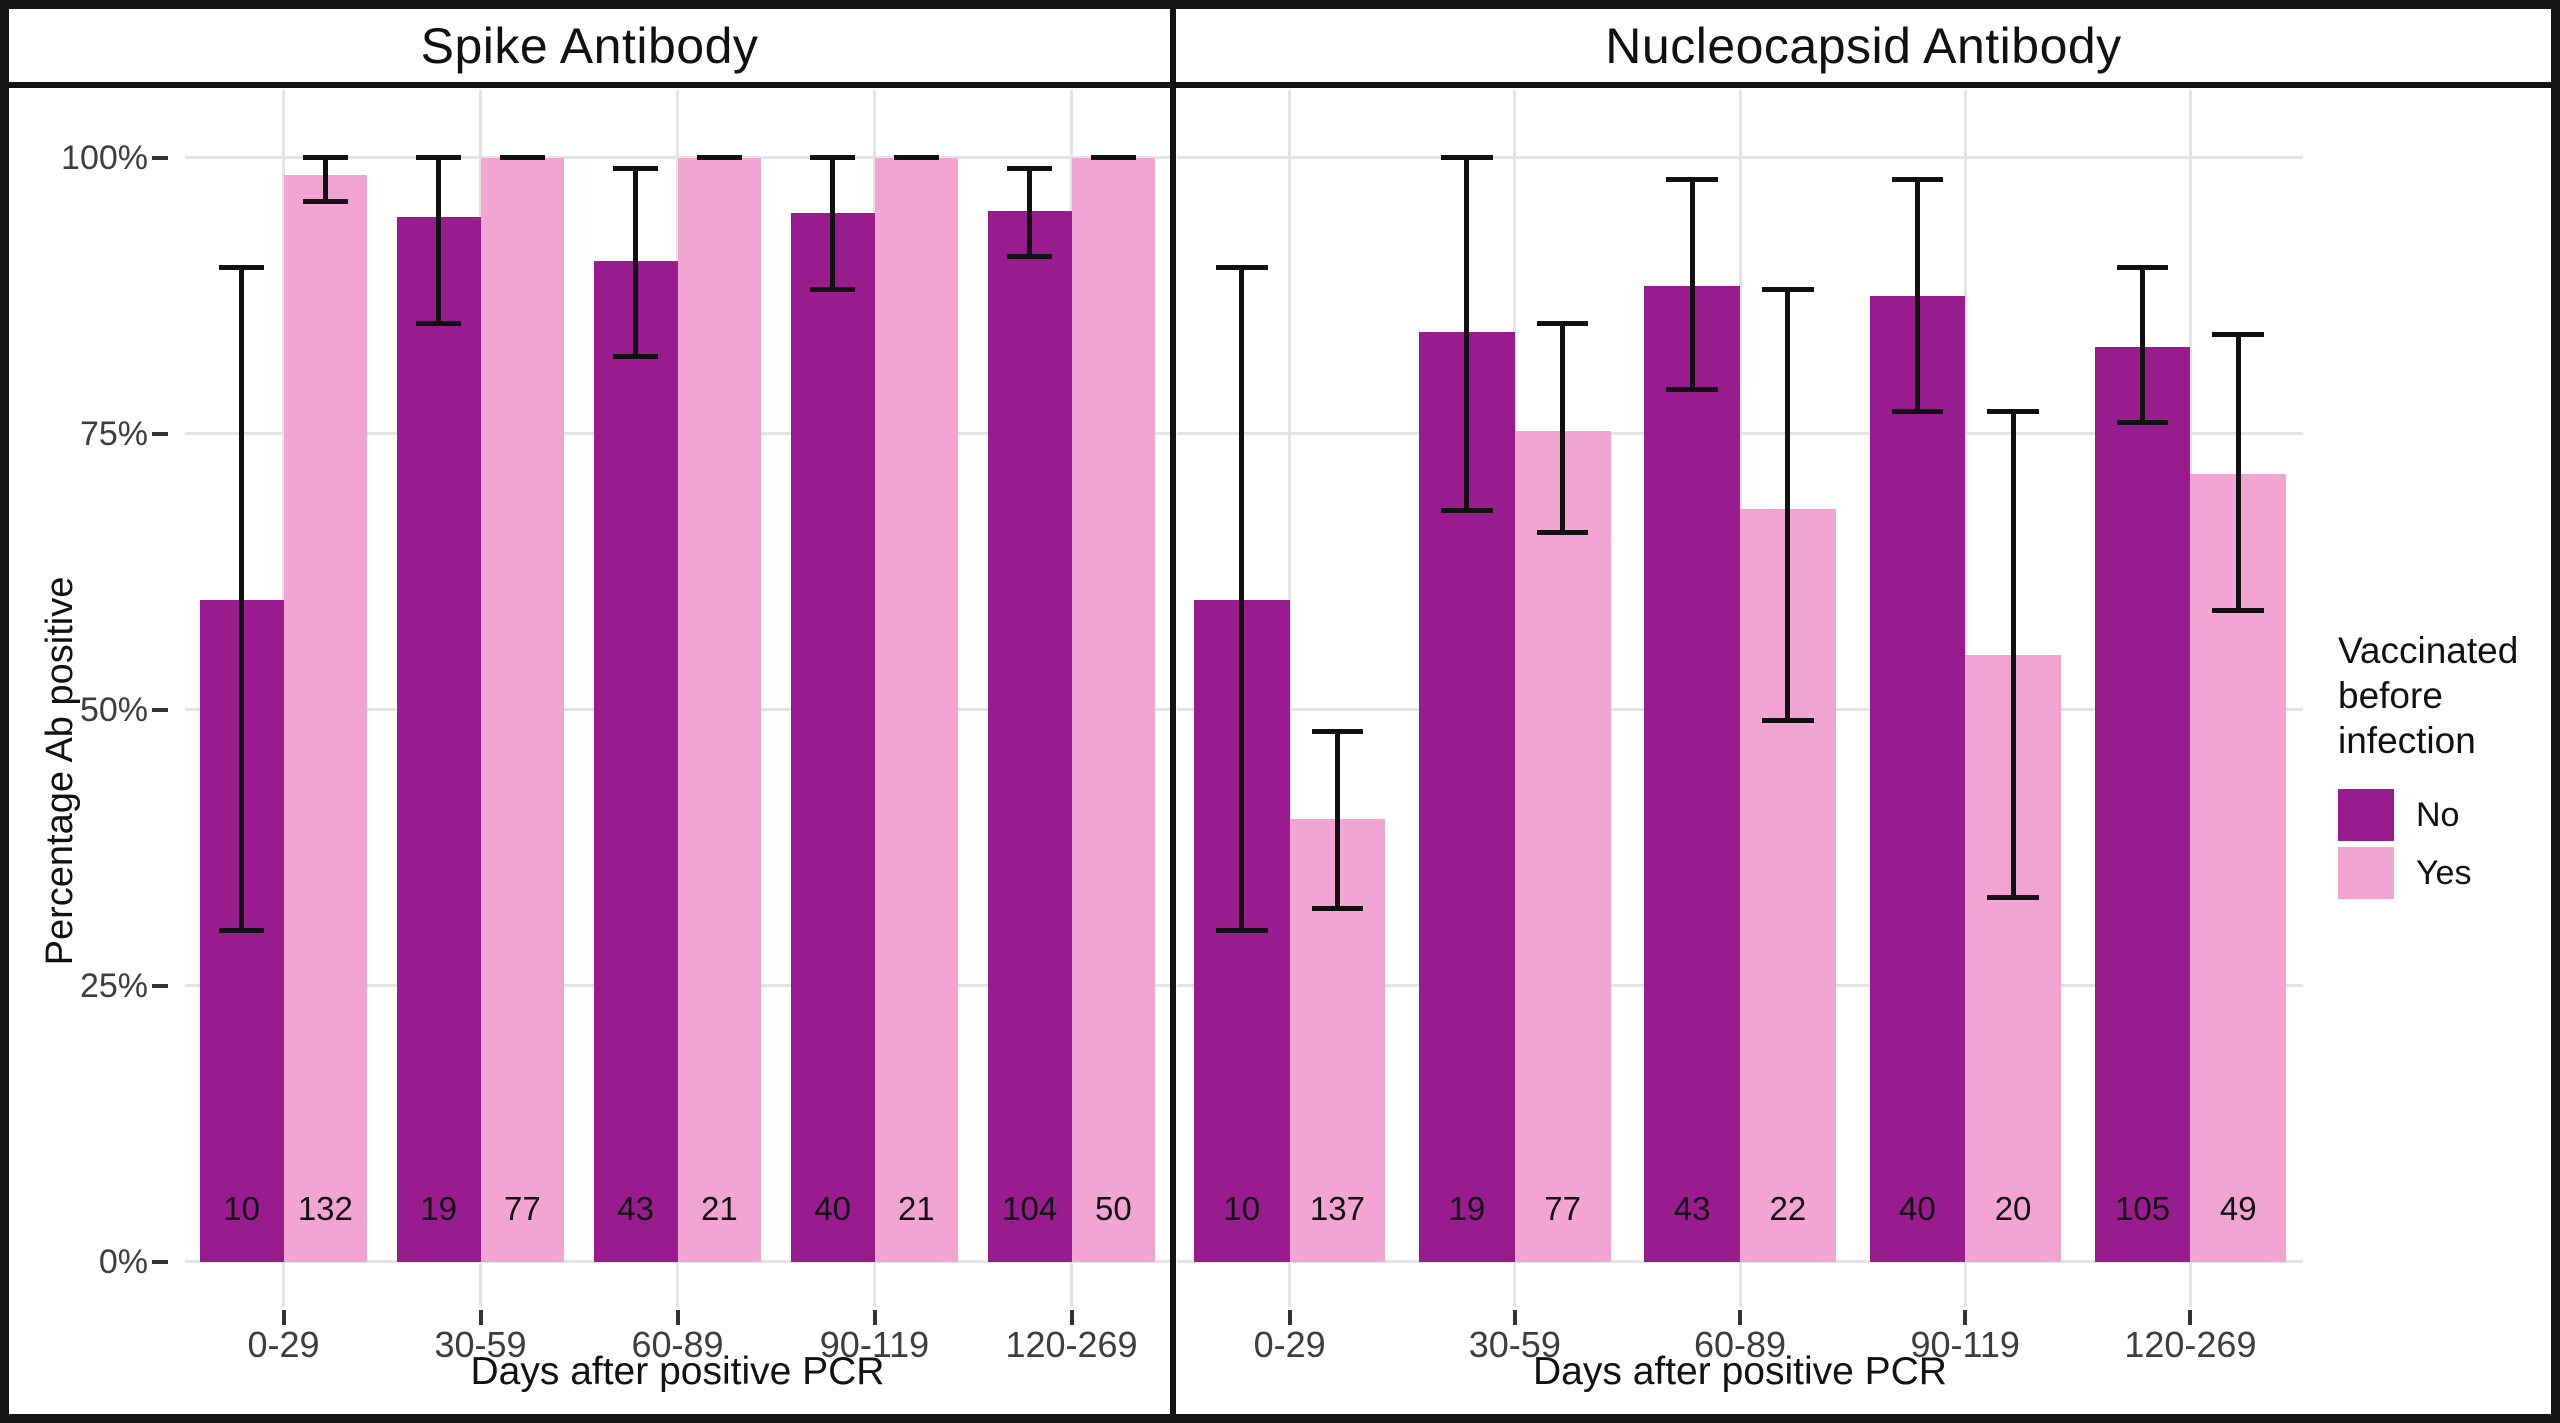 The height and width of the screenshot is (1423, 2560). I want to click on bar-group-60-89: 60-89 43 21, so click(677, 727).